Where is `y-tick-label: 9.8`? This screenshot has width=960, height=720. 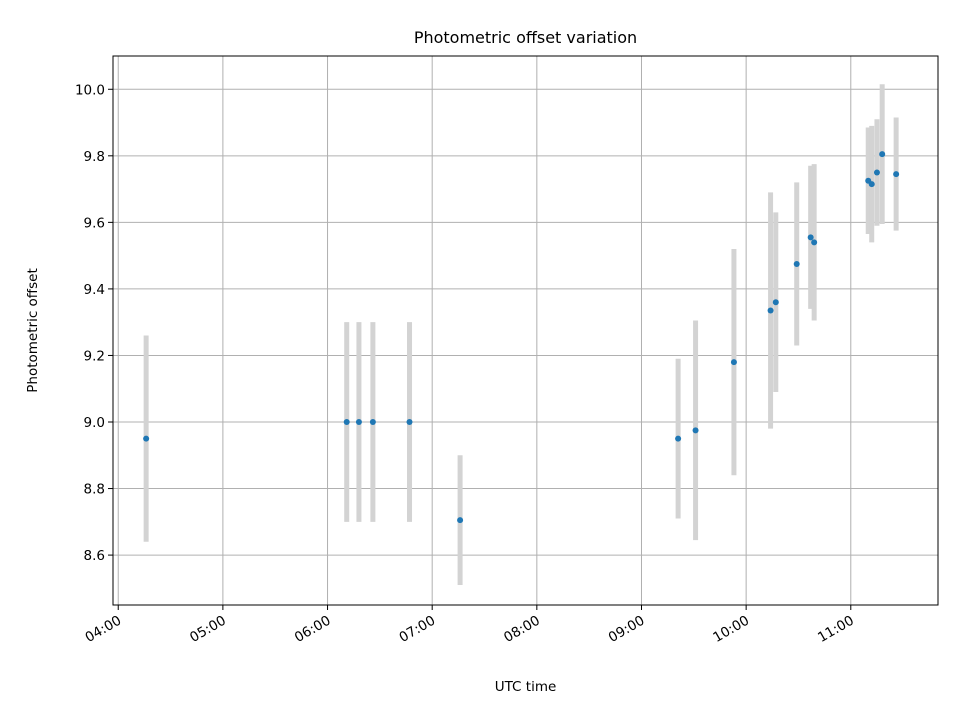 y-tick-label: 9.8 is located at coordinates (94, 157).